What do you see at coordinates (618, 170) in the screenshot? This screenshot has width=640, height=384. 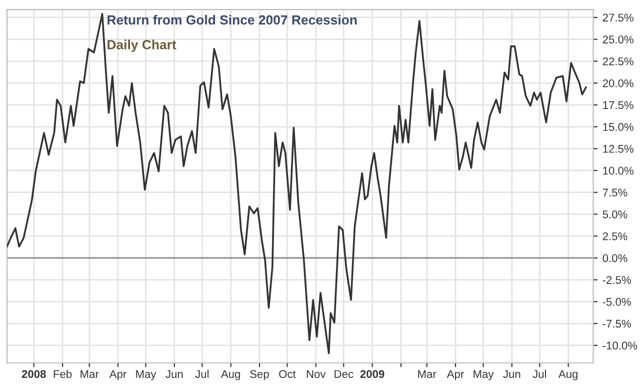 I see `y-tick-label: 10.0%` at bounding box center [618, 170].